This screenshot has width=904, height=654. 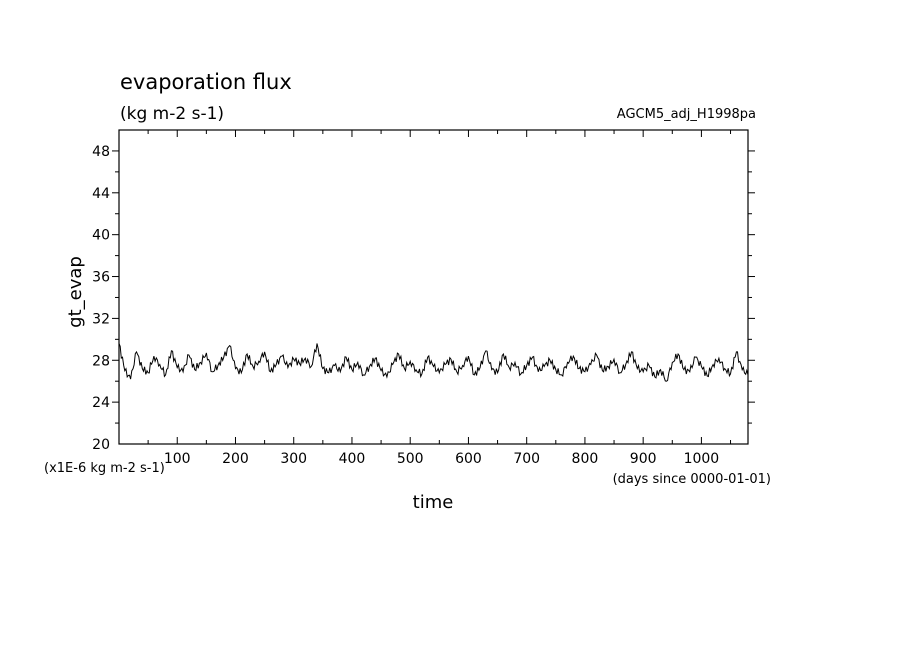 I want to click on y-tick-label: 36, so click(x=101, y=278).